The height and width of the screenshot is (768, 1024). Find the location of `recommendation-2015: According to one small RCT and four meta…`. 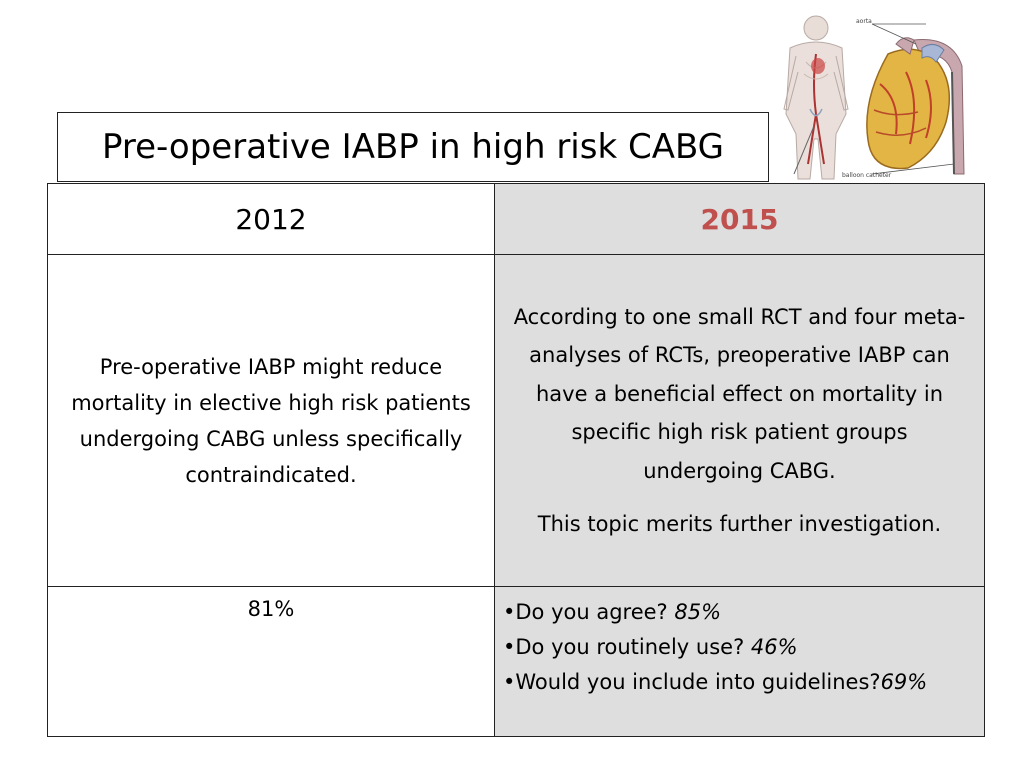

recommendation-2015: According to one small RCT and four meta… is located at coordinates (739, 393).